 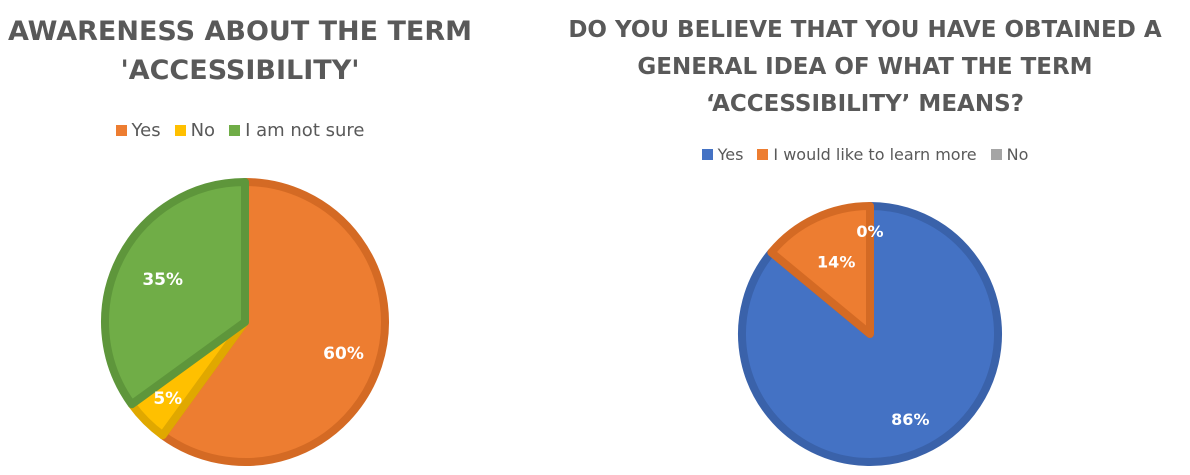 I want to click on title-line-2: GENERAL IDEA OF WHAT THE TERM, so click(x=865, y=67).